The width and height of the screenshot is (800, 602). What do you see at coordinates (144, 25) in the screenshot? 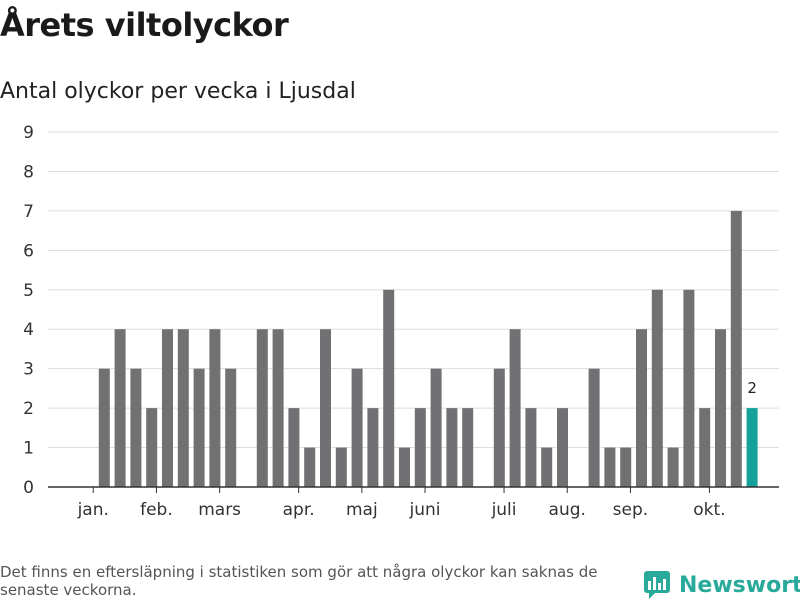
I see `chart-title: Årets viltolyckor` at bounding box center [144, 25].